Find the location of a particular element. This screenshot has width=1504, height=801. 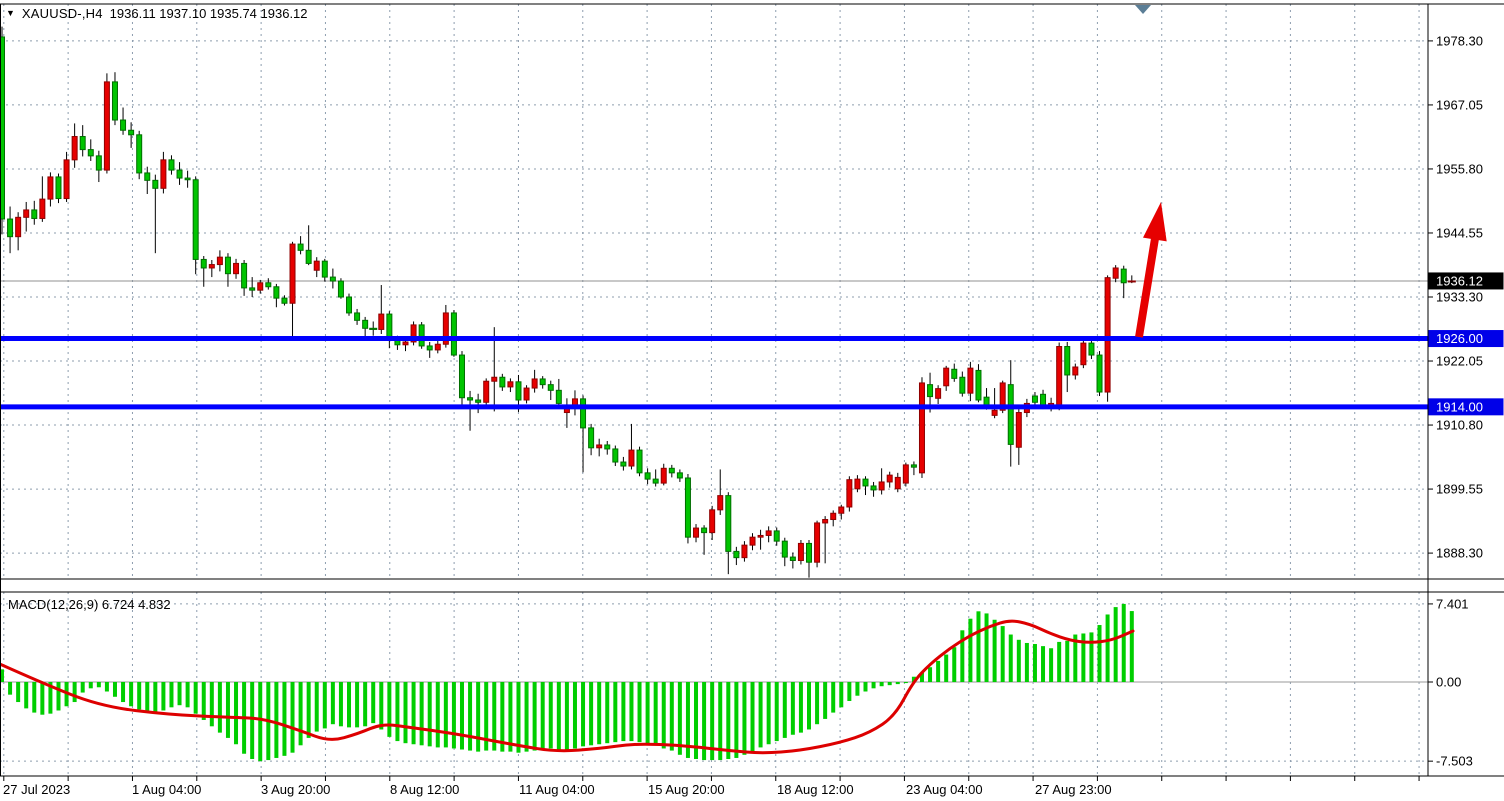

macd-tick-label: -7.503 is located at coordinates (1454, 761).